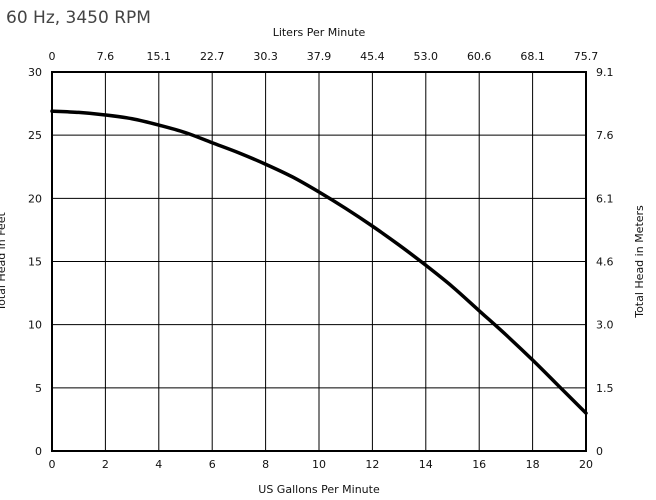  I want to click on y2-tick-label: 3.0, so click(605, 325).